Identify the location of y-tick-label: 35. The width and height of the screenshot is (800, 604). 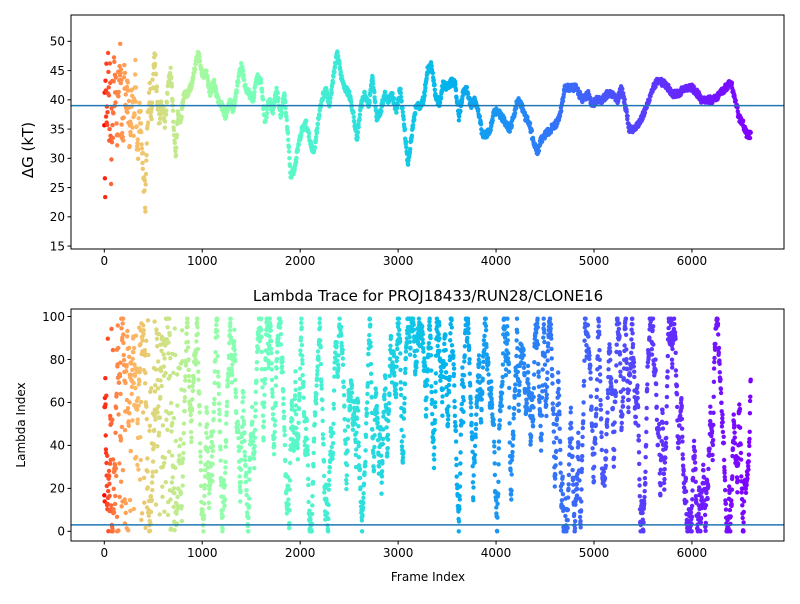
(57, 129).